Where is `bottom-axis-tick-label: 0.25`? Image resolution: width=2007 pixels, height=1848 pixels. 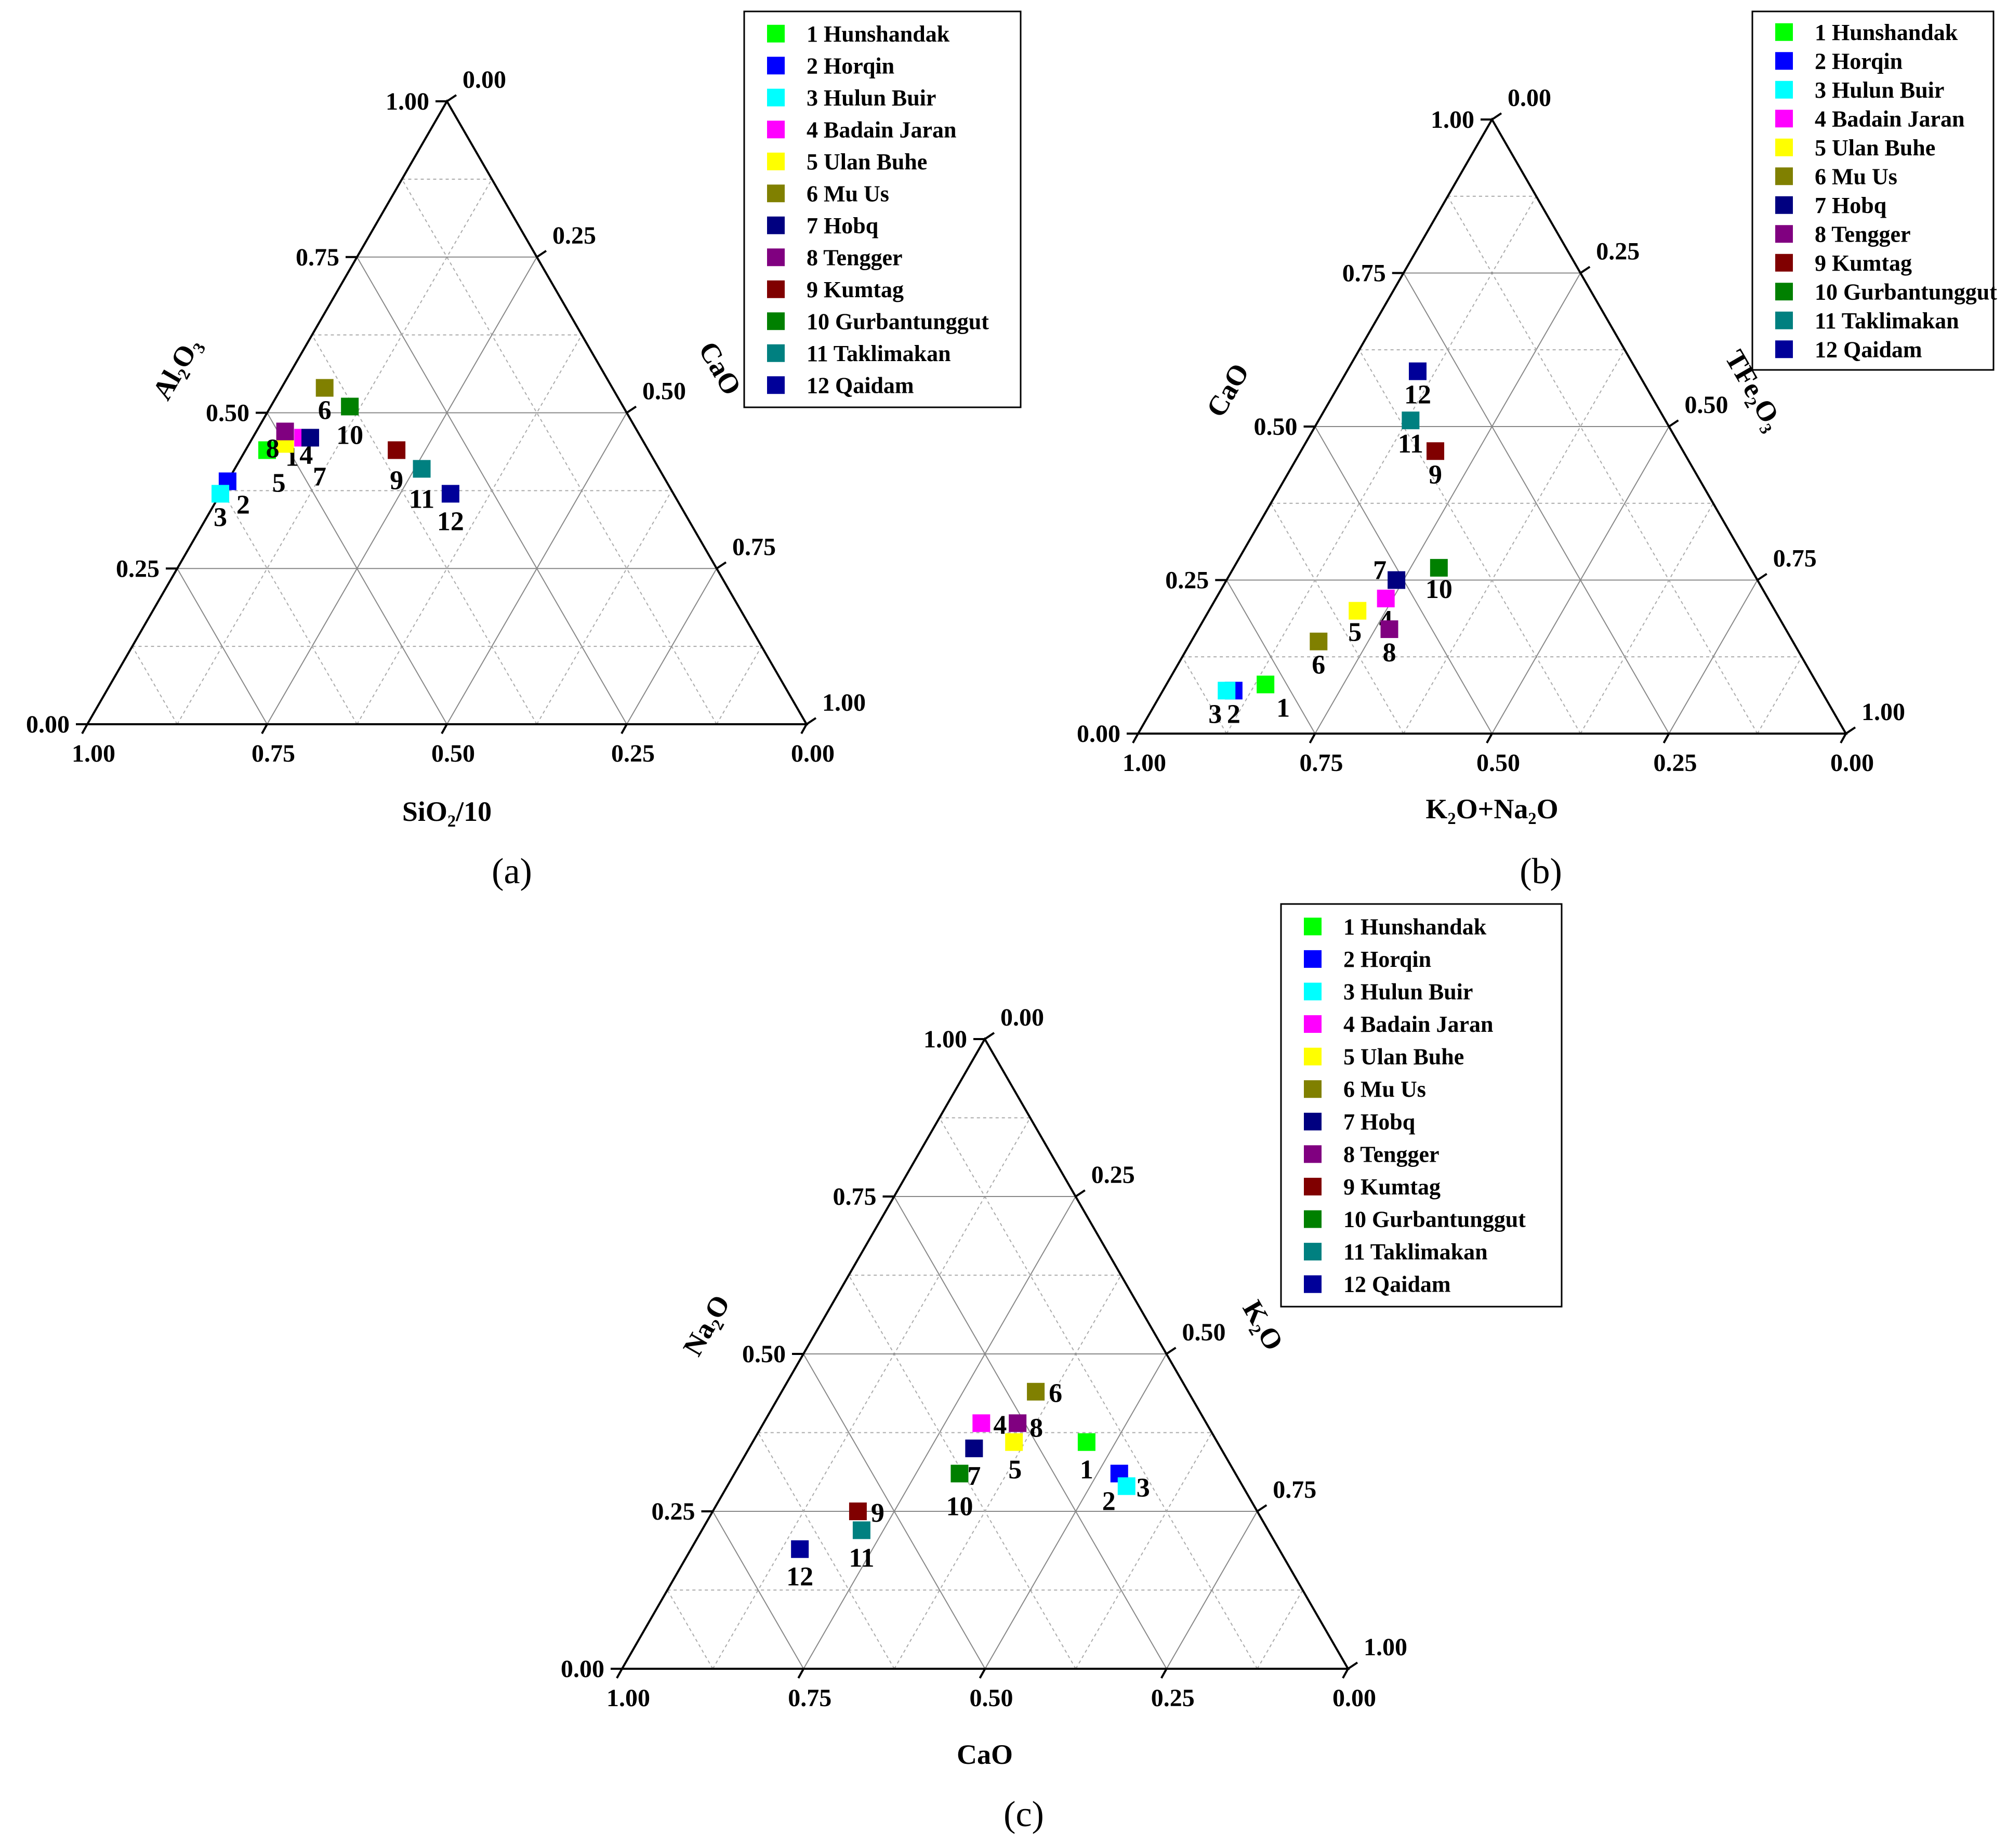 bottom-axis-tick-label: 0.25 is located at coordinates (633, 754).